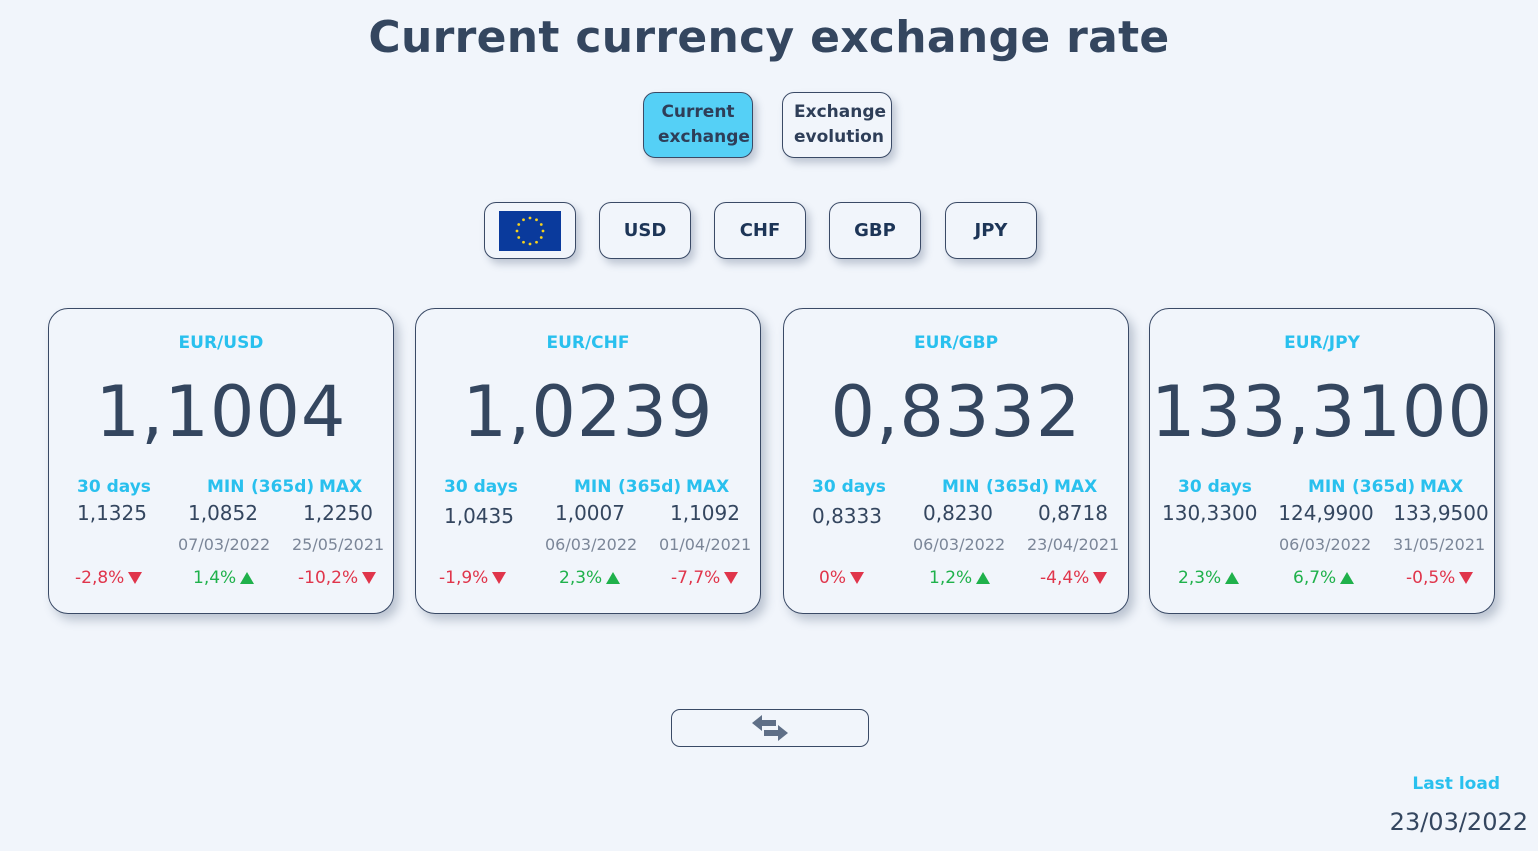 This screenshot has width=1538, height=851. Describe the element at coordinates (1441, 513) in the screenshot. I see `max-value: 133,9500` at that location.